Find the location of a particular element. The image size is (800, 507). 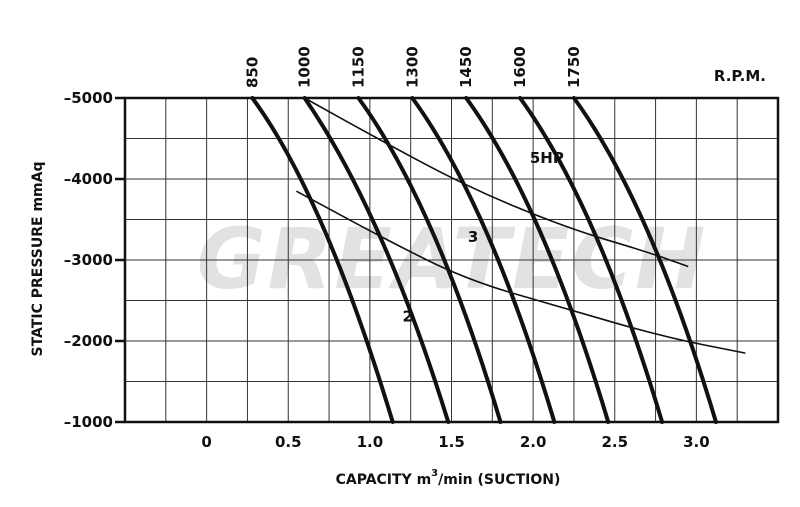

rpm-label-1000: 1000 is located at coordinates (305, 67).